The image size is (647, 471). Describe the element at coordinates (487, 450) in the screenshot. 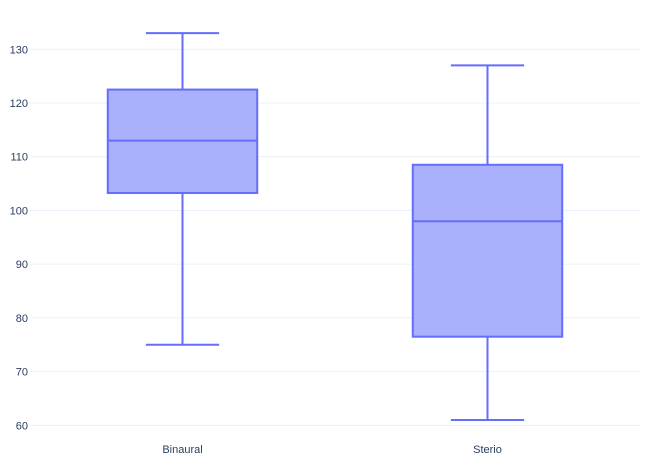

I see `x-tick-label: Sterio` at that location.